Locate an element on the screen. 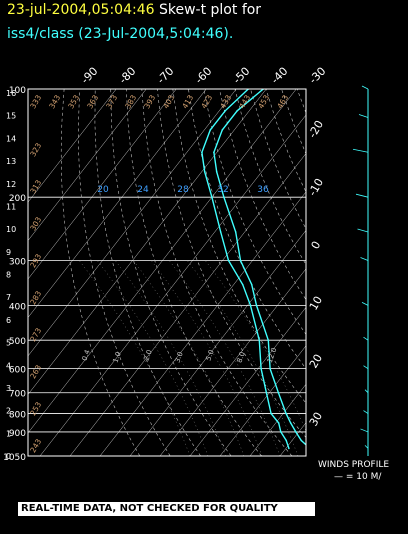 This screenshot has height=534, width=408. theta-label: 253 is located at coordinates (35, 408).